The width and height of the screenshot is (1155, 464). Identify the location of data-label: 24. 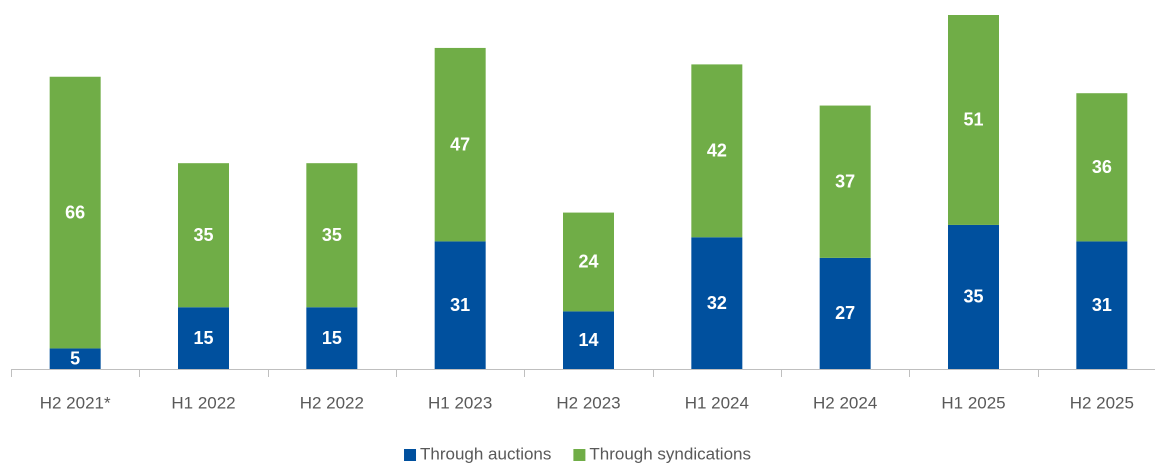
(588, 262).